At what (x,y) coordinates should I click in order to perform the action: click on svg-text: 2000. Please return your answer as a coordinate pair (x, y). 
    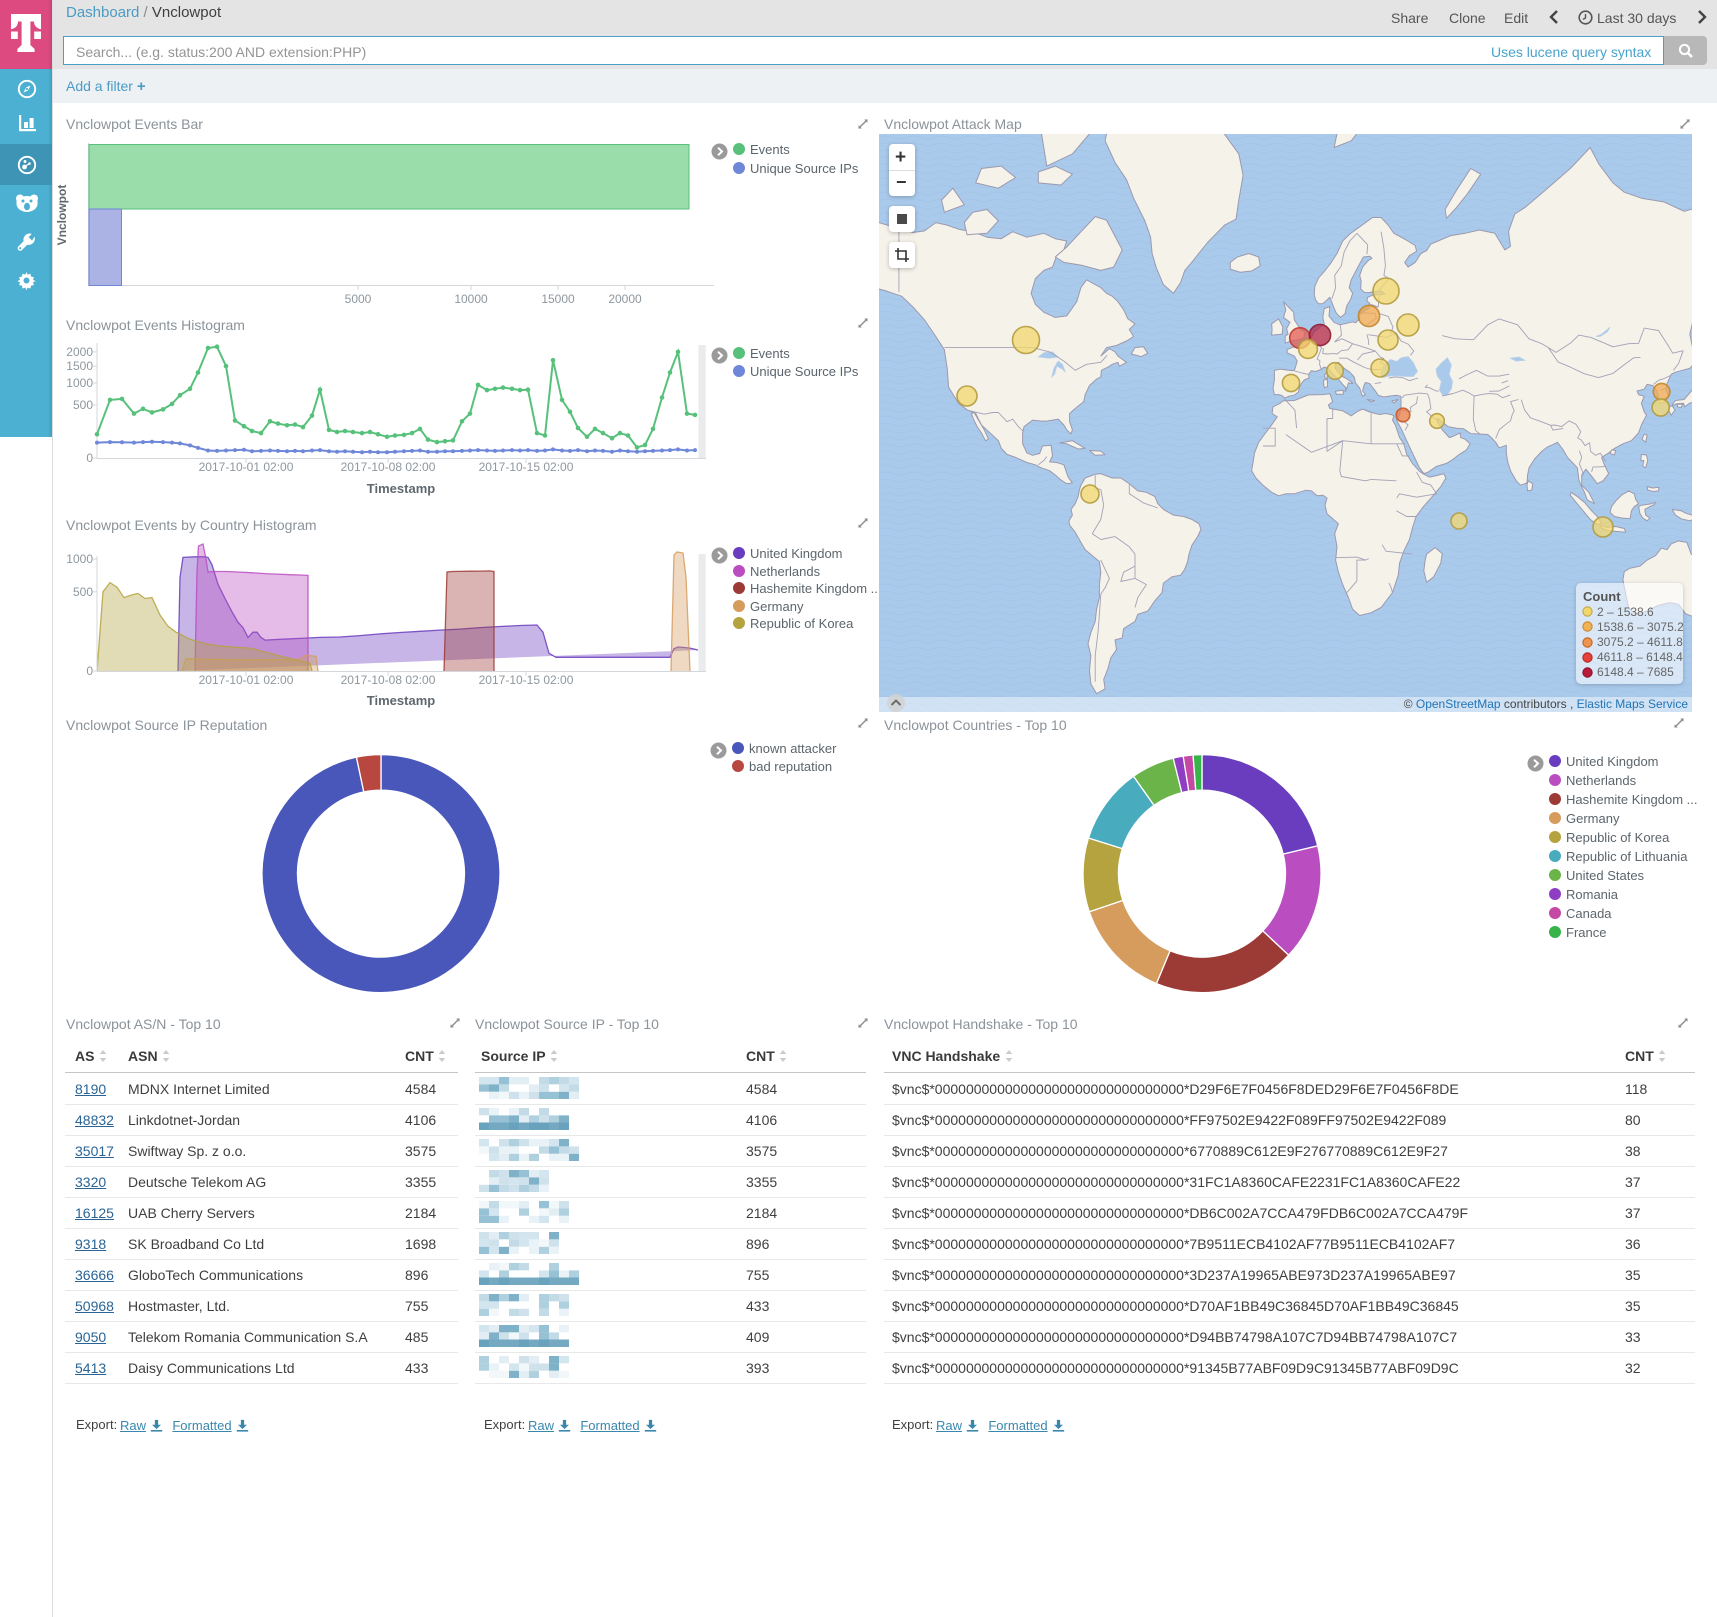
    Looking at the image, I should click on (79, 352).